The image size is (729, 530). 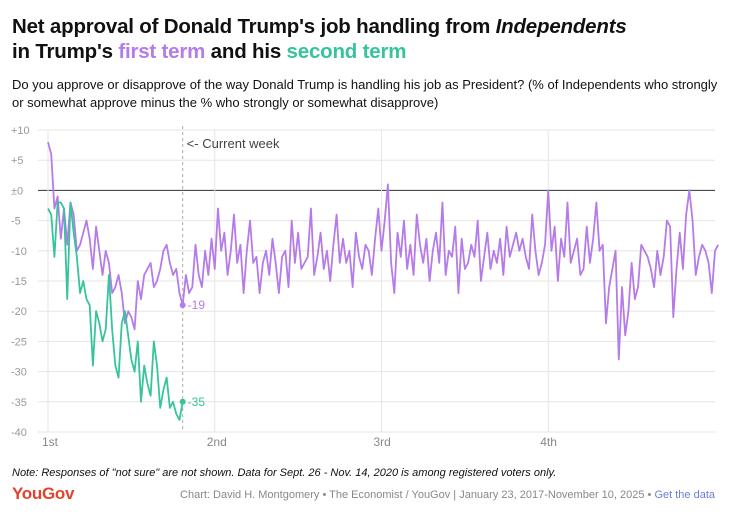 What do you see at coordinates (561, 26) in the screenshot?
I see `title-italic-independents: Independents` at bounding box center [561, 26].